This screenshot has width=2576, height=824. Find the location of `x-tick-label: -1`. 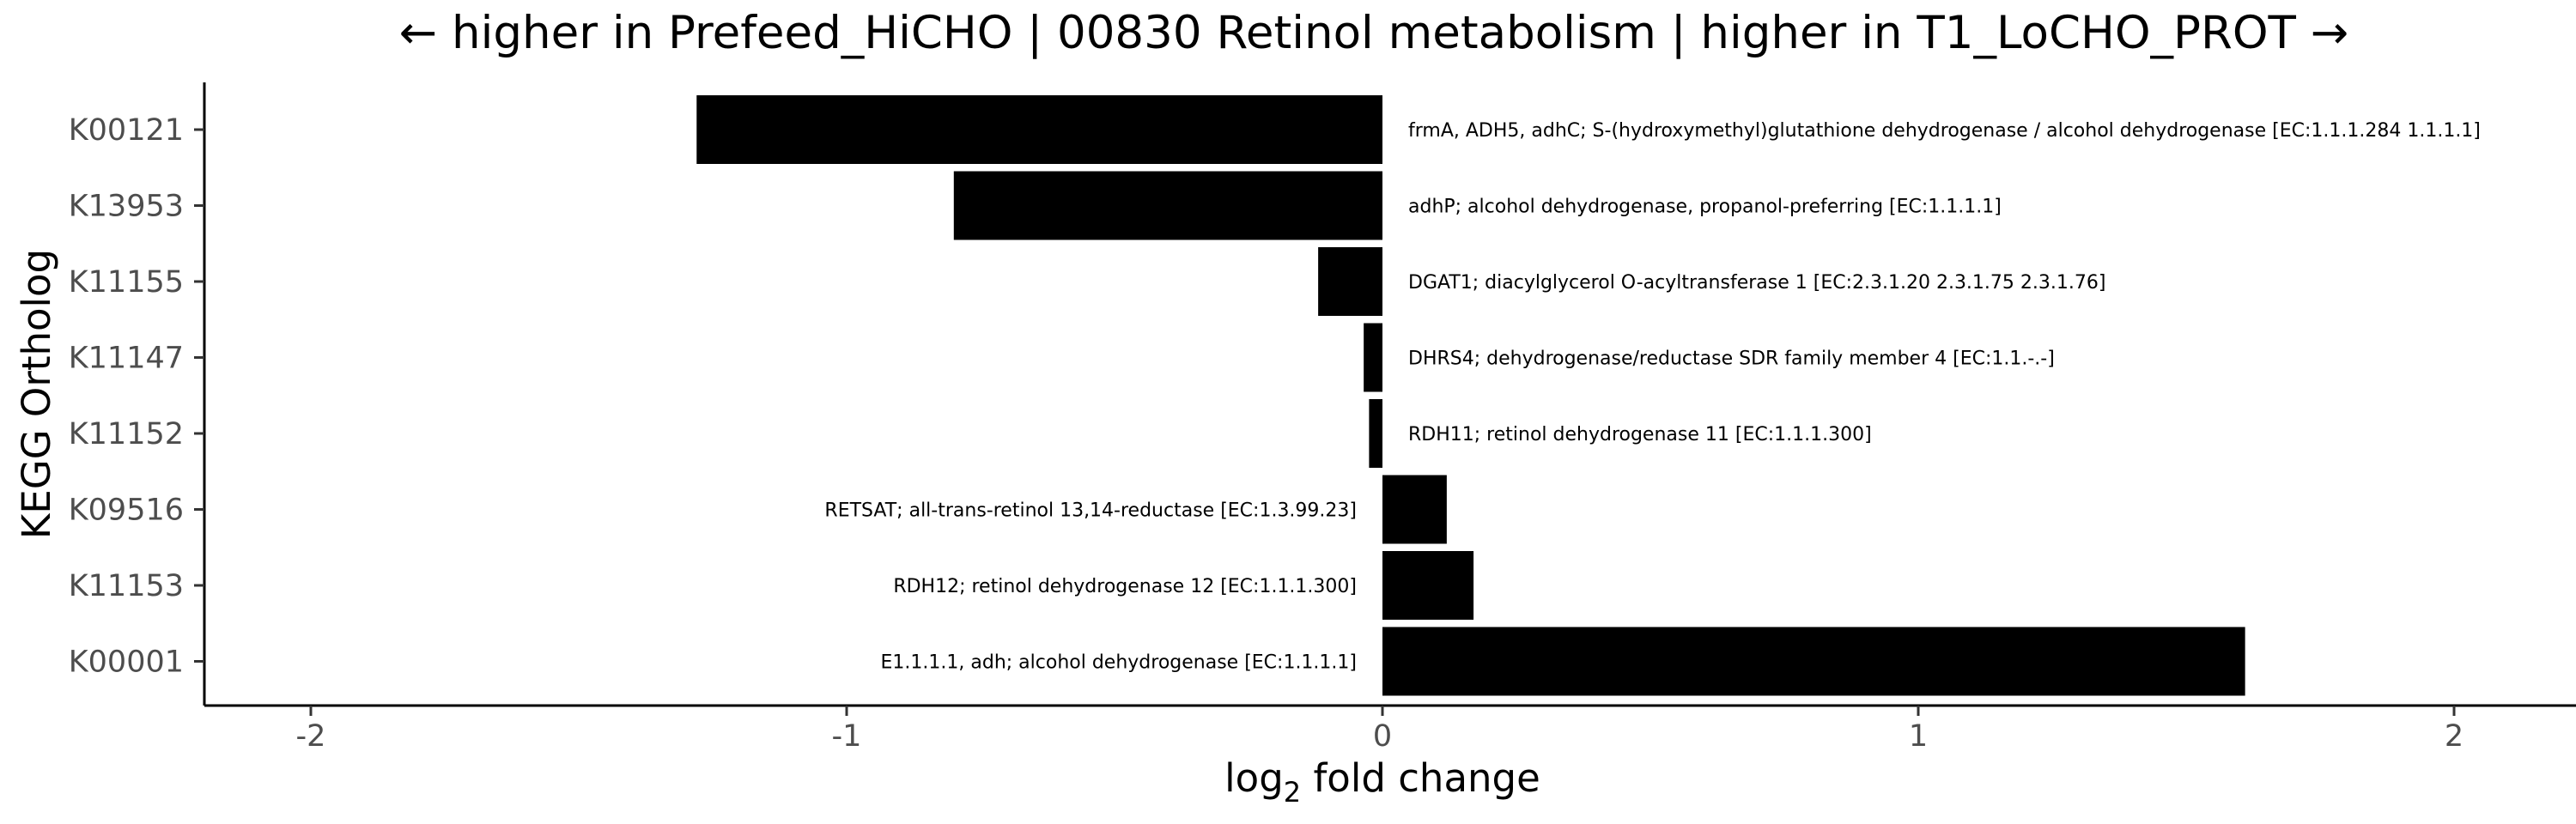

x-tick-label: -1 is located at coordinates (847, 736).